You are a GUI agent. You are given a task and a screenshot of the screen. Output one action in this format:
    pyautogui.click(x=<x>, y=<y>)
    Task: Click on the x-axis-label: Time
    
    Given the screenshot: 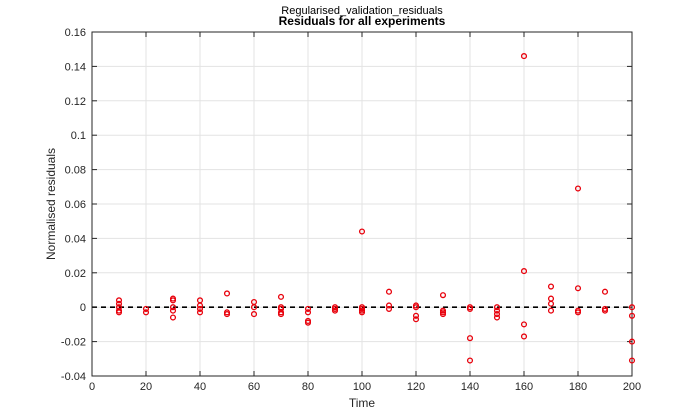 What is the action you would take?
    pyautogui.click(x=362, y=403)
    